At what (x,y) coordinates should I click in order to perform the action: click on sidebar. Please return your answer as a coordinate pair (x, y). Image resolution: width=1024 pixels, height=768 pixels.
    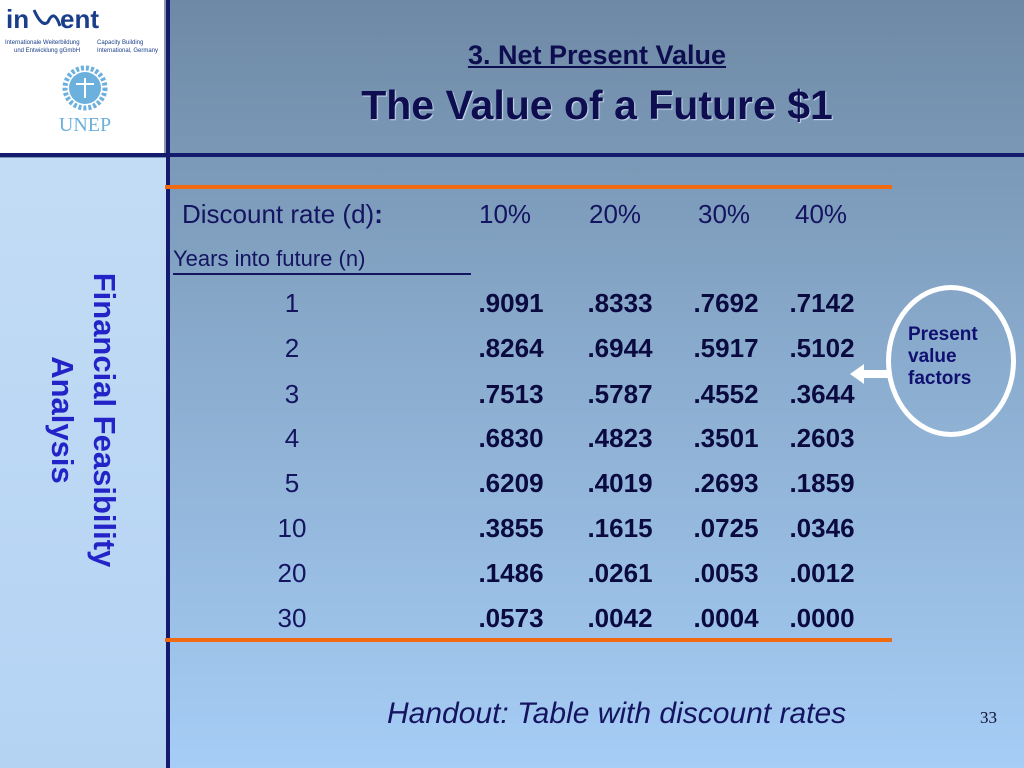
    Looking at the image, I should click on (83, 463).